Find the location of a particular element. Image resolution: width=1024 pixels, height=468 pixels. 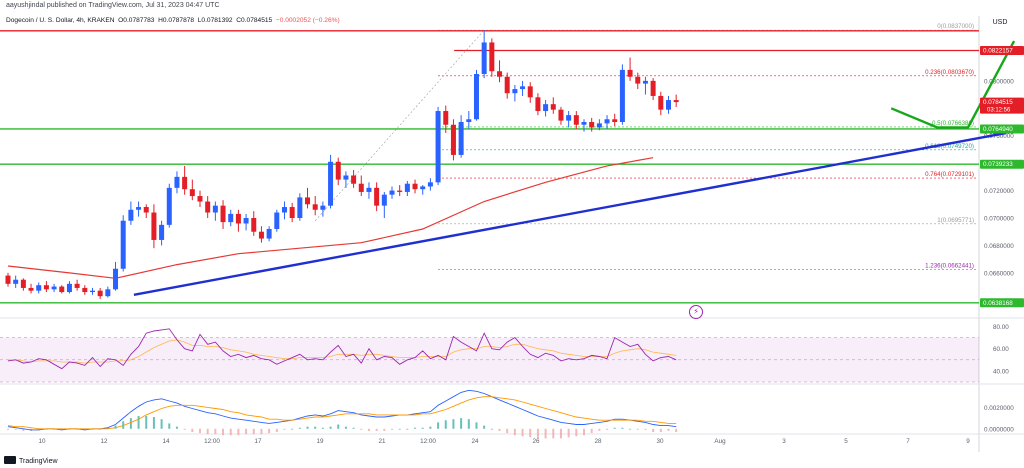

time-tick-label: Aug is located at coordinates (720, 441).